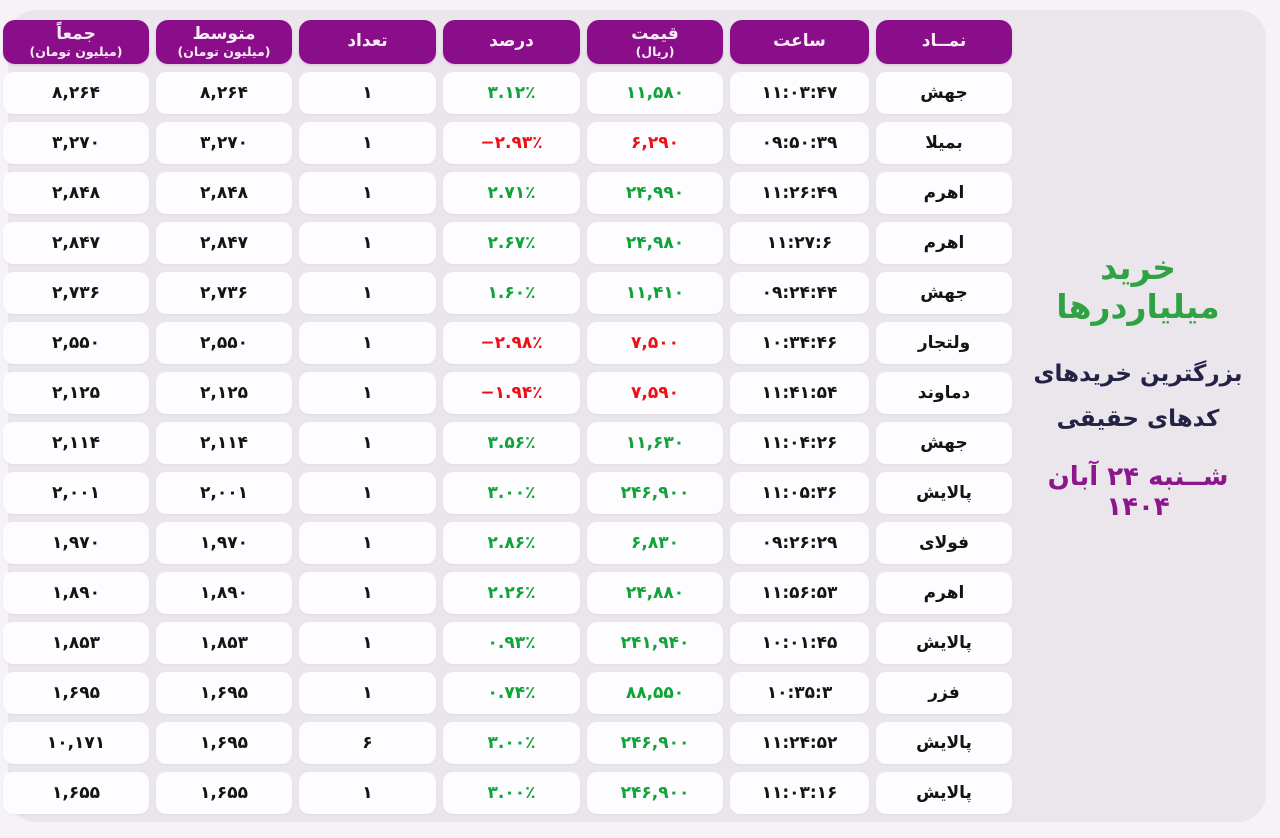 The image size is (1280, 838). What do you see at coordinates (367, 743) in the screenshot?
I see `cell-count: ۶` at bounding box center [367, 743].